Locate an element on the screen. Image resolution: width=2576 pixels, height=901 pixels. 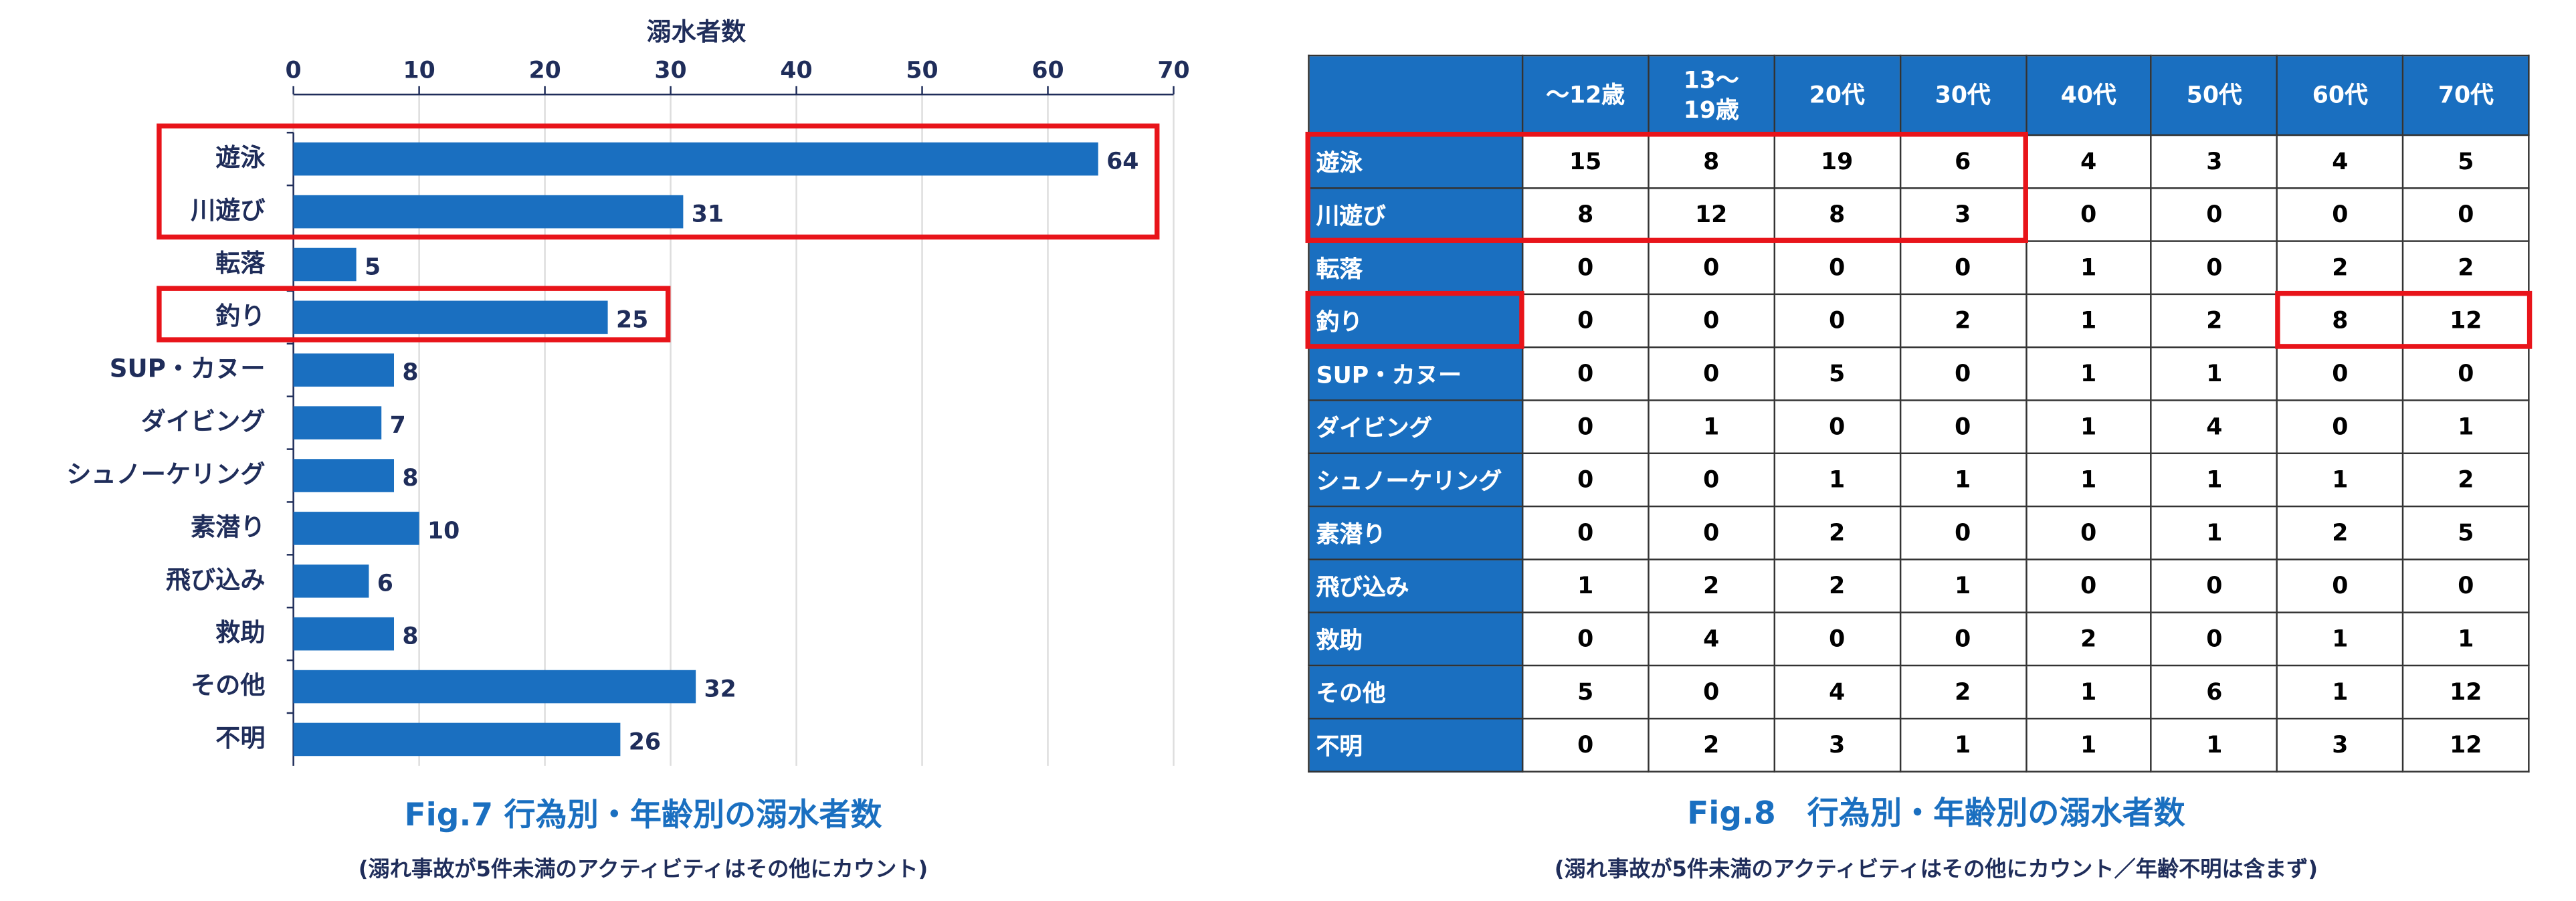
data-label: 5 is located at coordinates (373, 267).